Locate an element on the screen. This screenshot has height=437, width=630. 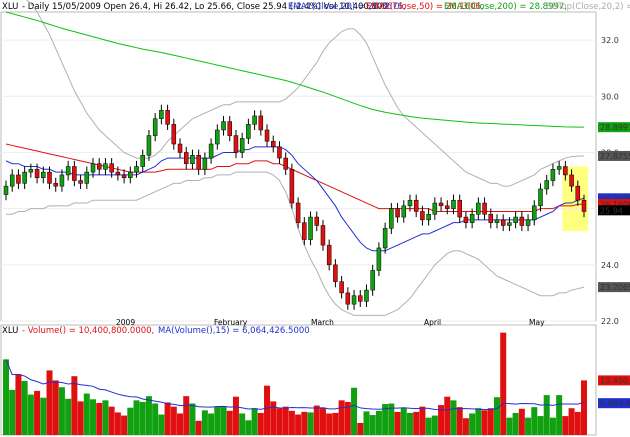
price-value-label: 27.8755 is located at coordinates (615, 156).